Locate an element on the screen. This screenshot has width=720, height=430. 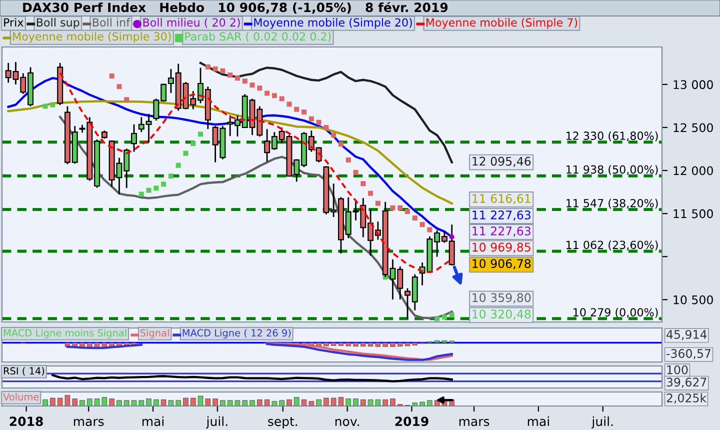
chart-title: DAX30 Perf Index Hebdo 10 906,78 (-1,05%) 8 févr. 2019 is located at coordinates (235, 8).